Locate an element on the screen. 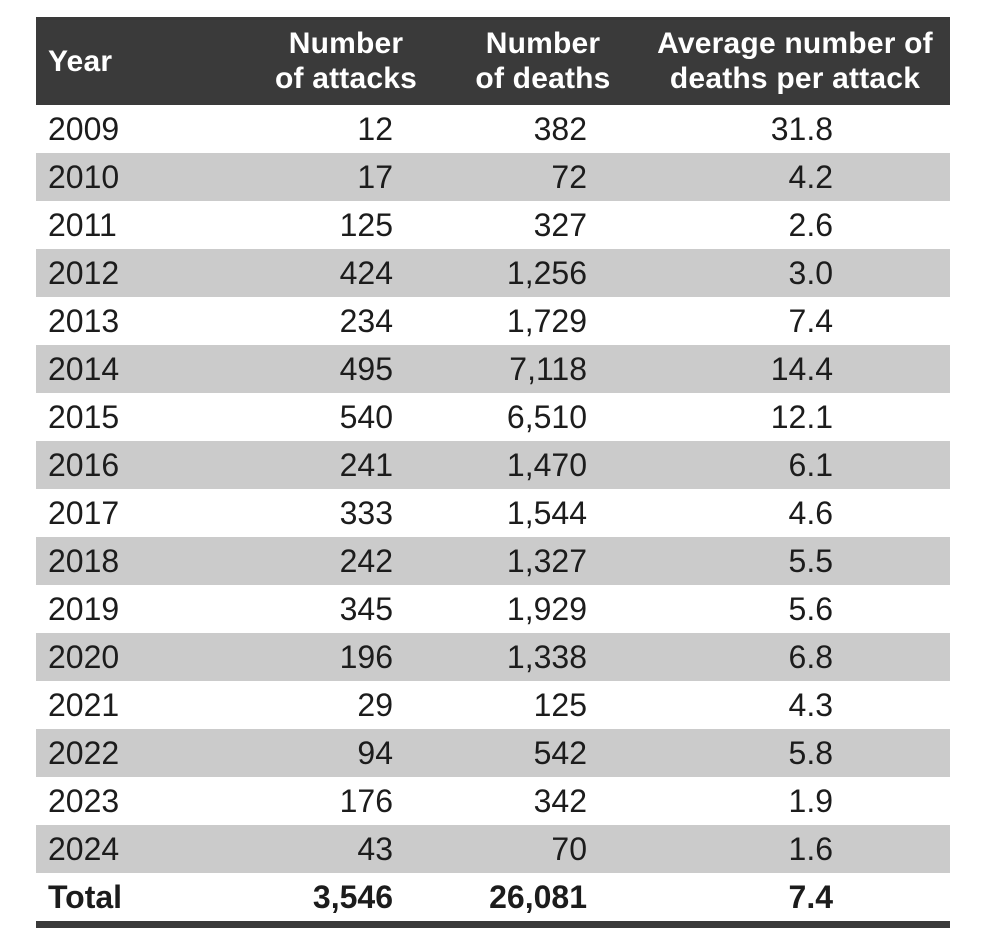 The image size is (988, 928). attacks-cell: 495 is located at coordinates (366, 368).